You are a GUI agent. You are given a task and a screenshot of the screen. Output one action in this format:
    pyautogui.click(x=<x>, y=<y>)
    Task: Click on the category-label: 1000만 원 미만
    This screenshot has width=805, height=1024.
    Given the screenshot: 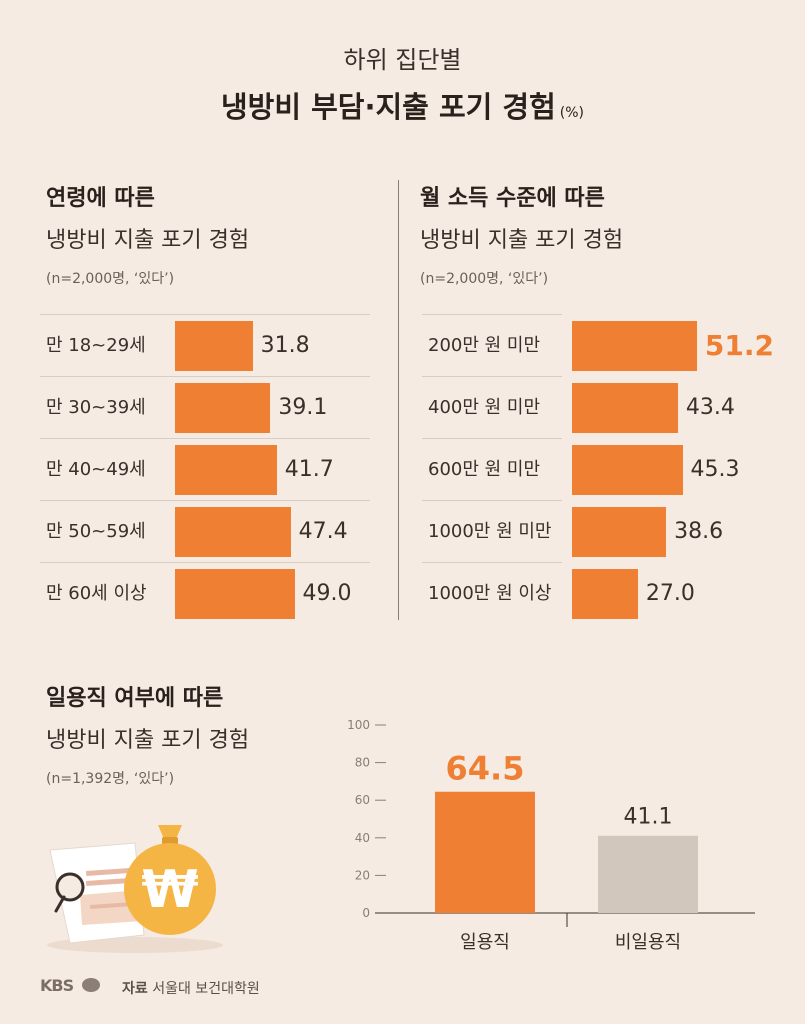 What is the action you would take?
    pyautogui.click(x=490, y=531)
    